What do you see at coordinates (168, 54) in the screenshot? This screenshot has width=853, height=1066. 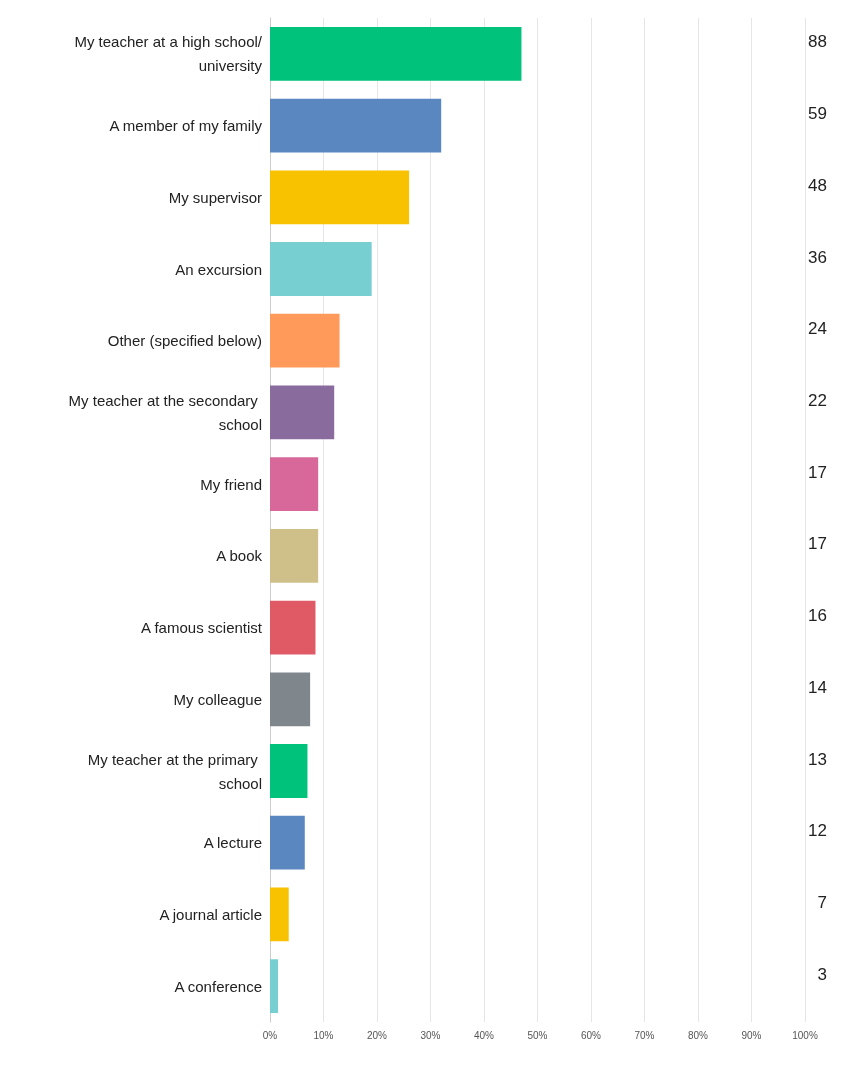 I see `y-tick-label: My teacher at a high school/university` at bounding box center [168, 54].